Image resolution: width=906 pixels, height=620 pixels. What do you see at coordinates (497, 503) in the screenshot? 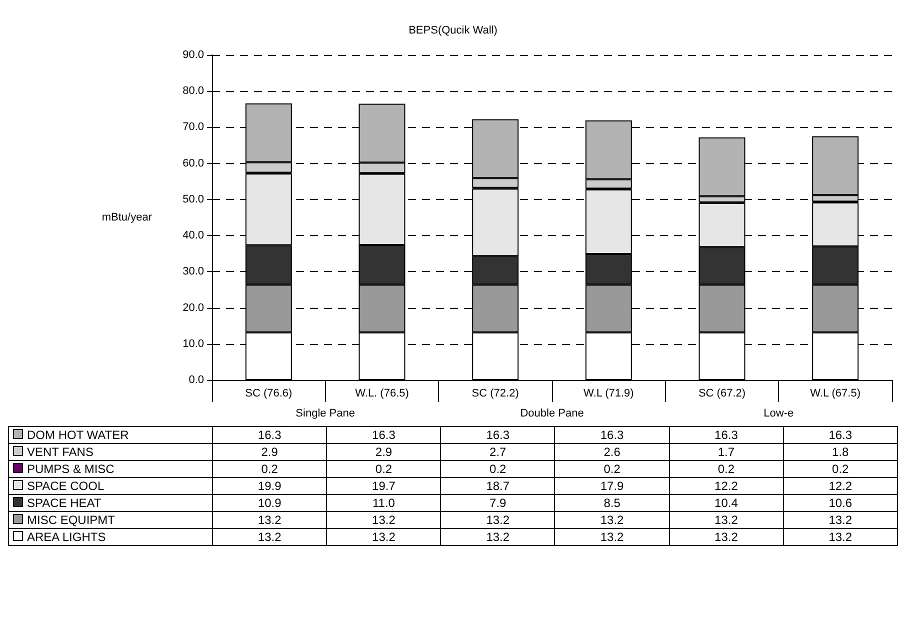
I see `data-label: 7.9` at bounding box center [497, 503].